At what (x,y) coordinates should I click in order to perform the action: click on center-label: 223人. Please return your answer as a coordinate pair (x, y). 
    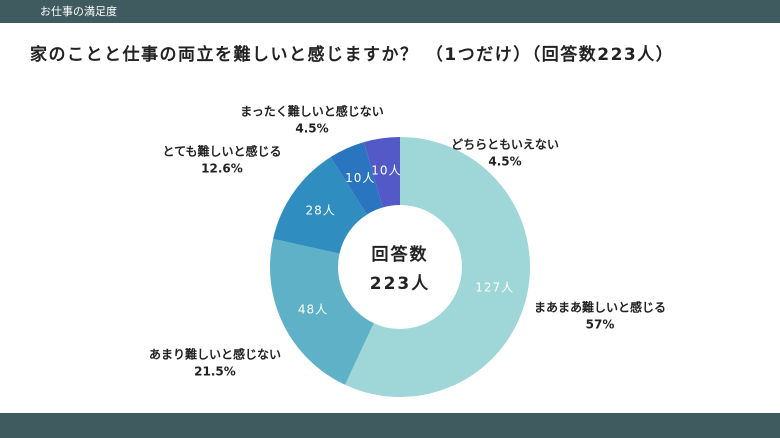
    Looking at the image, I should click on (400, 284).